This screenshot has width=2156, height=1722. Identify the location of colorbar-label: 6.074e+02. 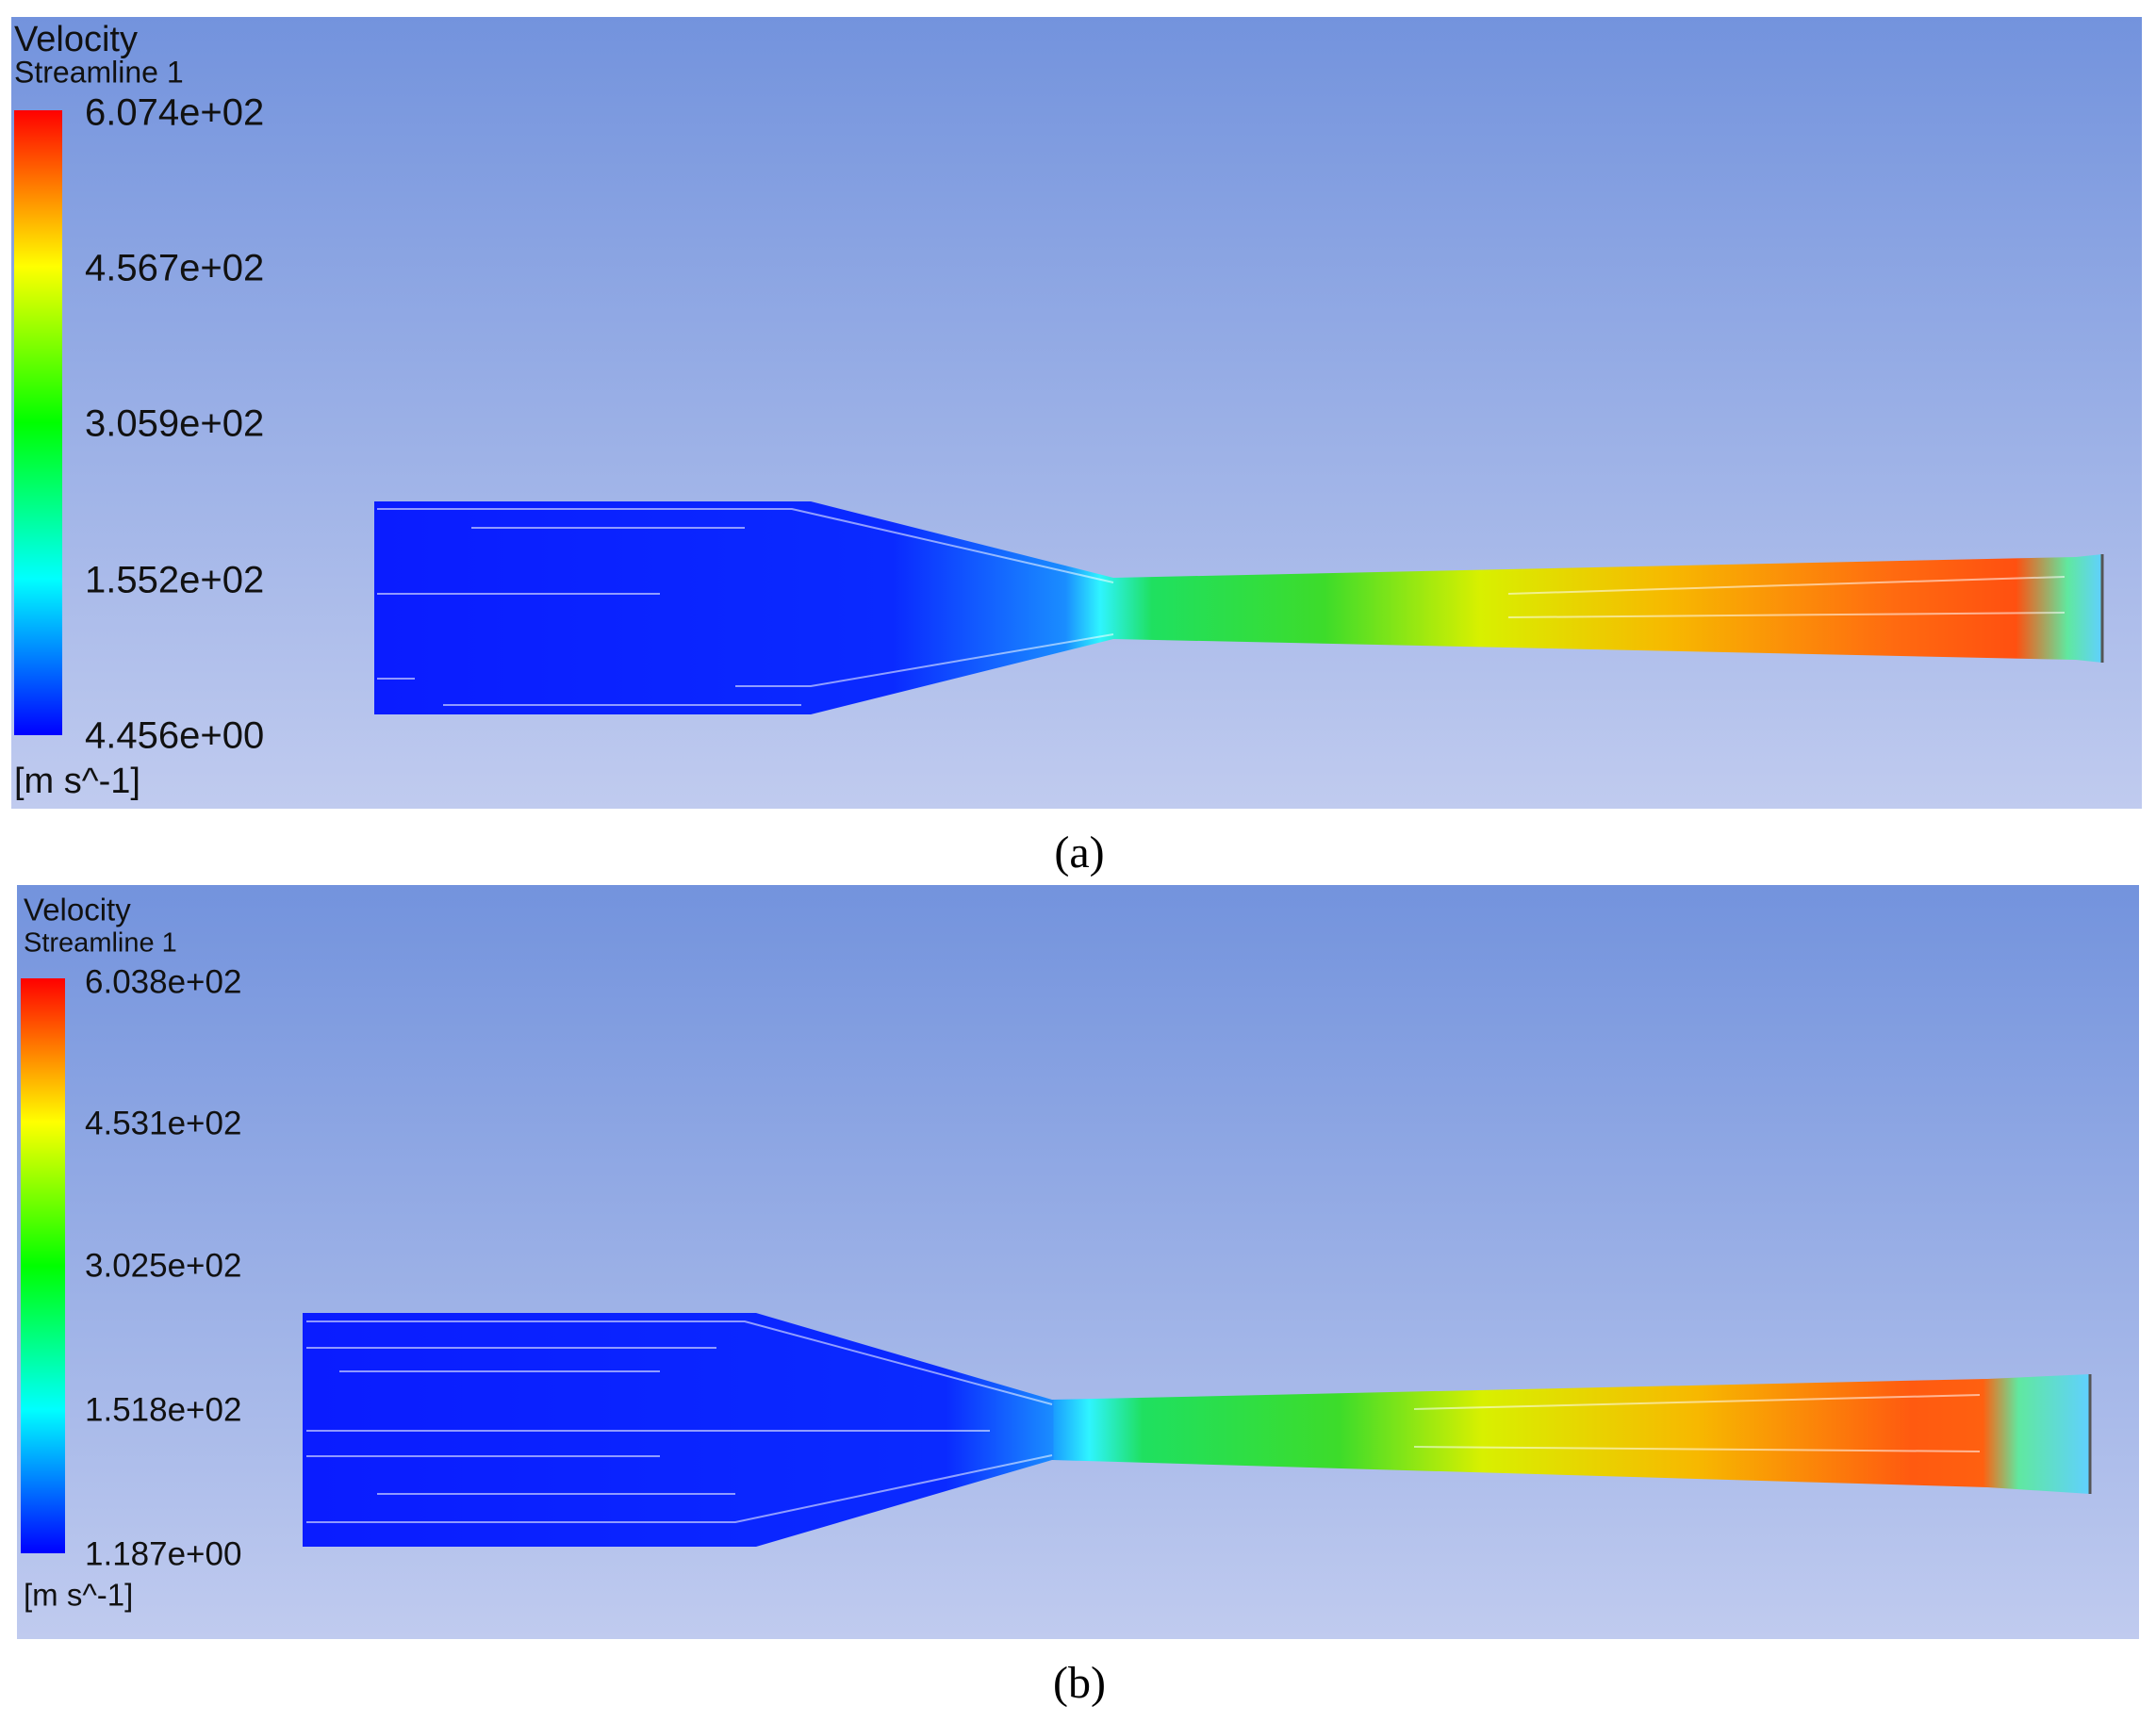
(174, 113).